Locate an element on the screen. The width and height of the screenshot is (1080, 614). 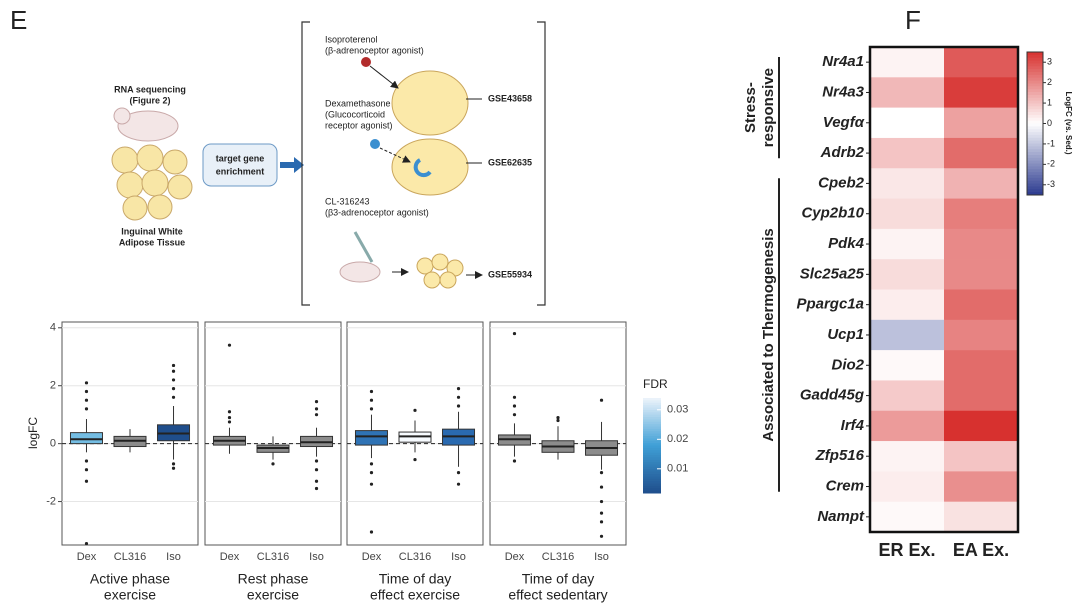
colorbar-tick-label: -3 is located at coordinates (1051, 184).